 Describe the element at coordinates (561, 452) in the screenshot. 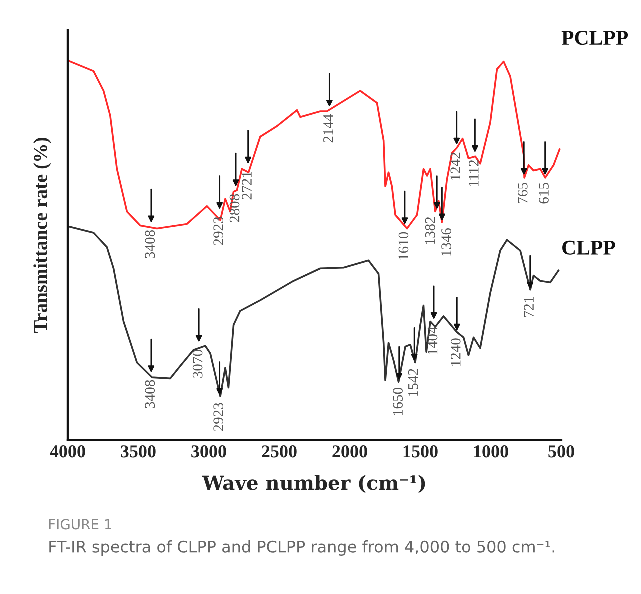

I see `x-tick-label: 500` at that location.